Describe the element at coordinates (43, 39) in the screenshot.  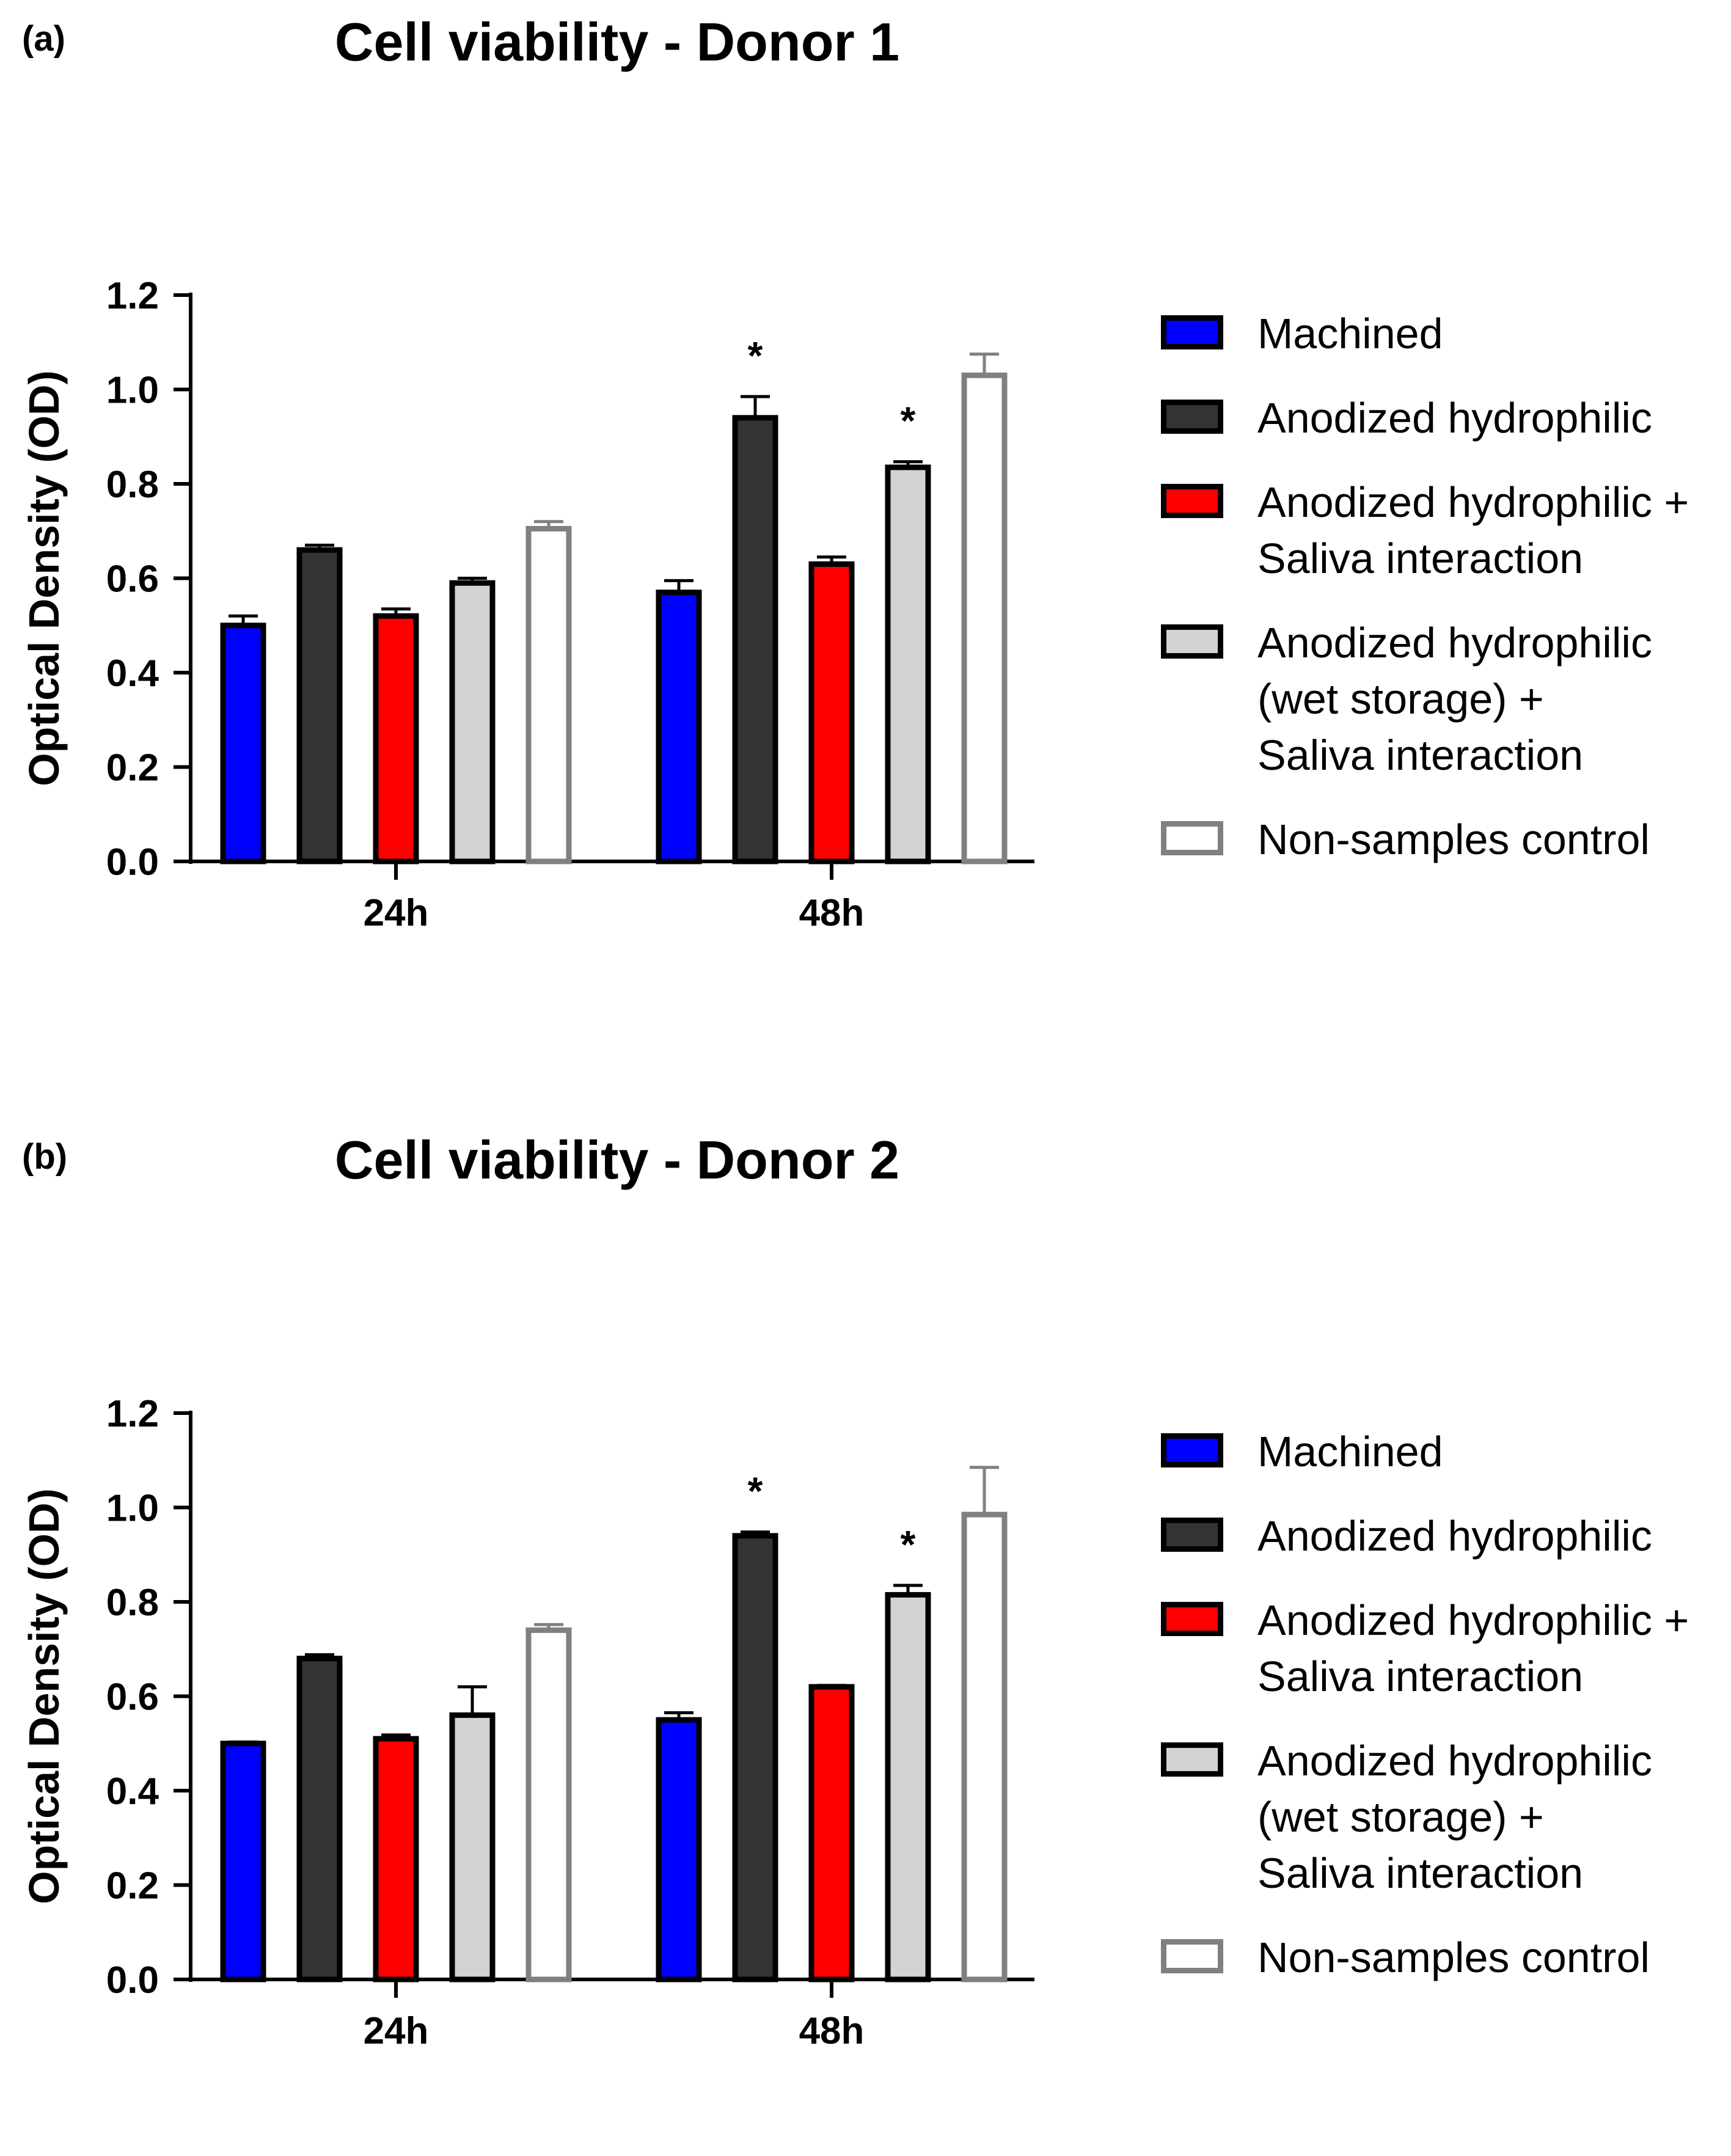
I see `panel-label: (a)` at that location.